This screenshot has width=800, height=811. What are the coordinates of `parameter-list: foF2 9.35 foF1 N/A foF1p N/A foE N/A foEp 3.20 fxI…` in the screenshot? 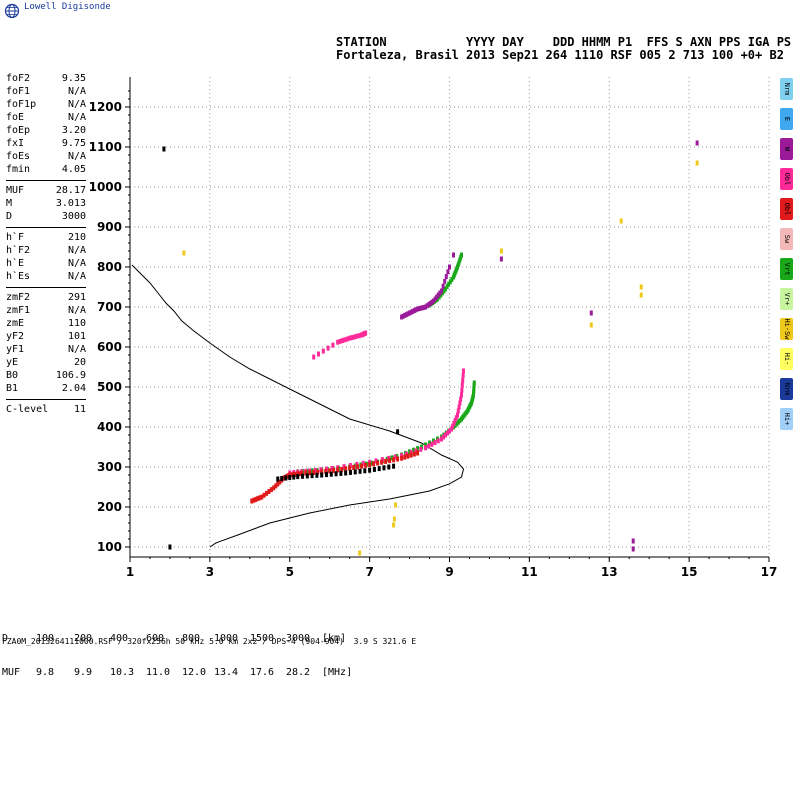 It's located at (46, 244).